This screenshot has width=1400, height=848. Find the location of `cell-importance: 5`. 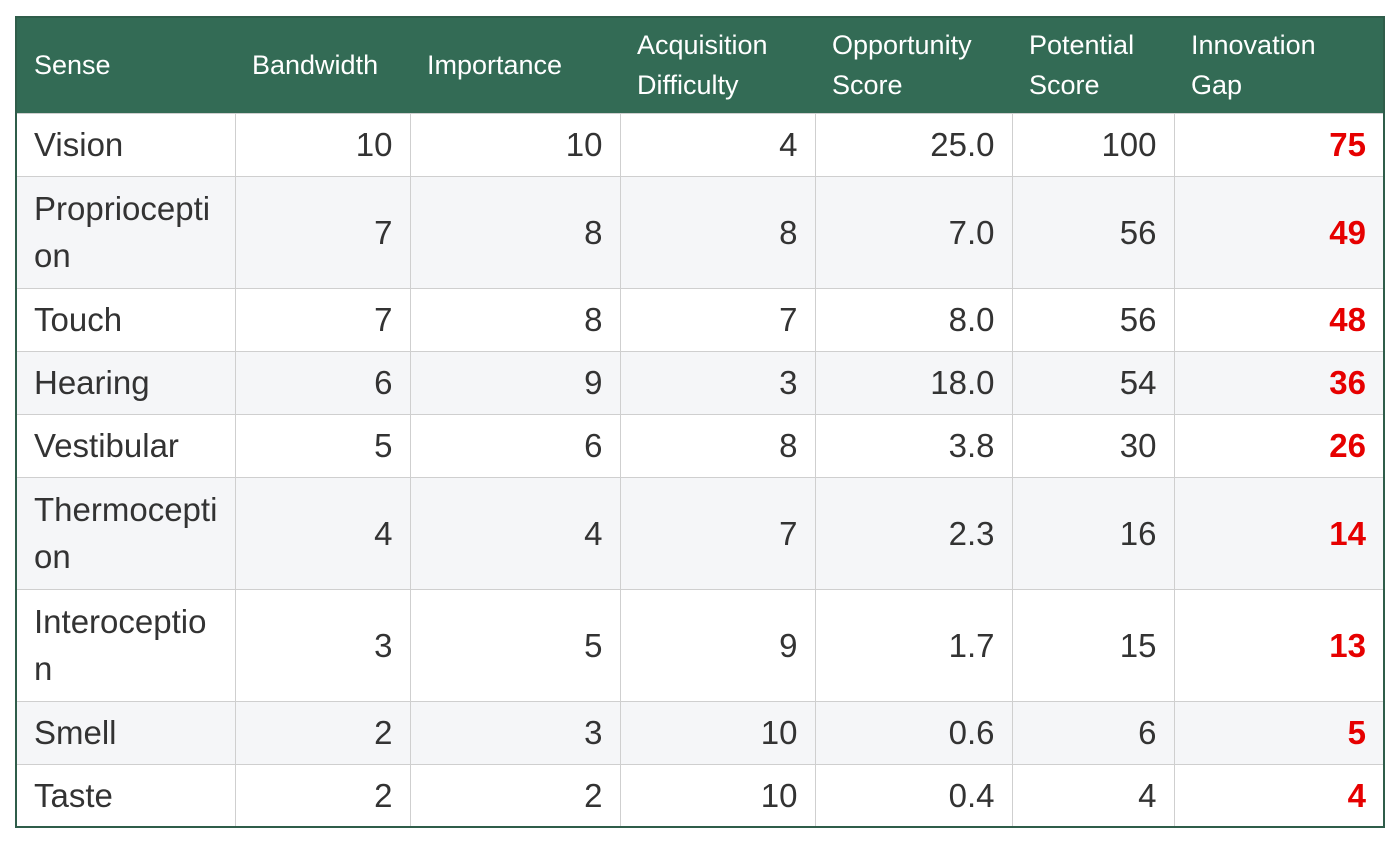

cell-importance: 5 is located at coordinates (515, 645).